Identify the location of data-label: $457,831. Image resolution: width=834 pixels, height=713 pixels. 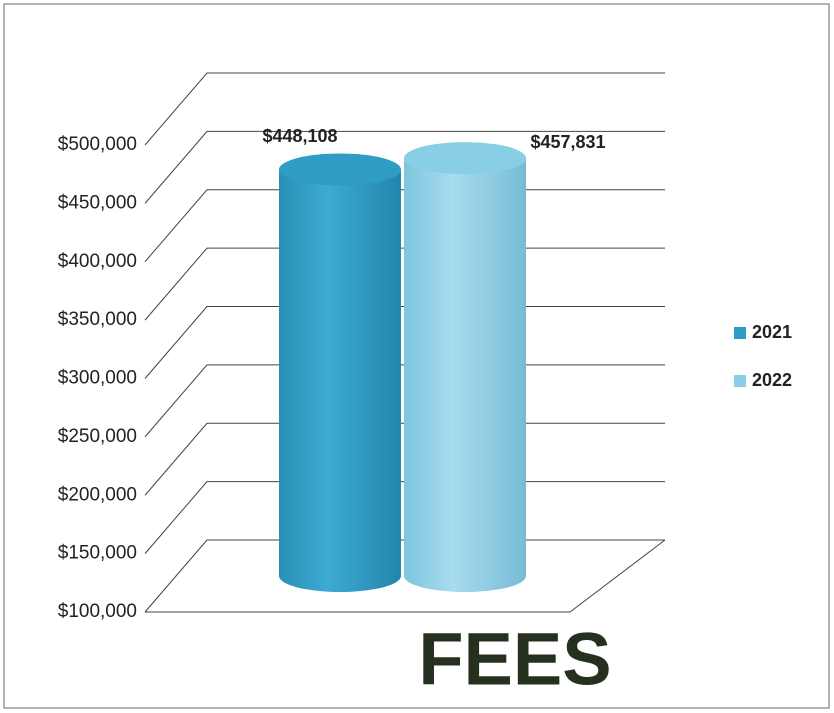
(567, 142).